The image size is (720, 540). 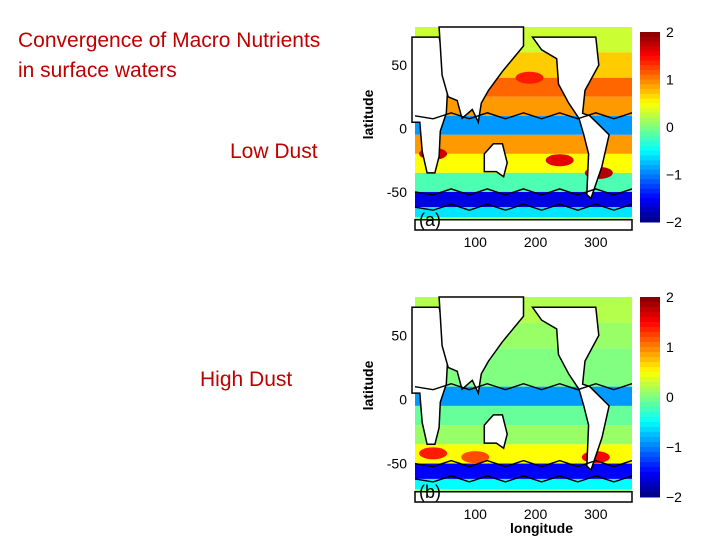 I want to click on heatmap-panel-b, so click(x=522, y=399).